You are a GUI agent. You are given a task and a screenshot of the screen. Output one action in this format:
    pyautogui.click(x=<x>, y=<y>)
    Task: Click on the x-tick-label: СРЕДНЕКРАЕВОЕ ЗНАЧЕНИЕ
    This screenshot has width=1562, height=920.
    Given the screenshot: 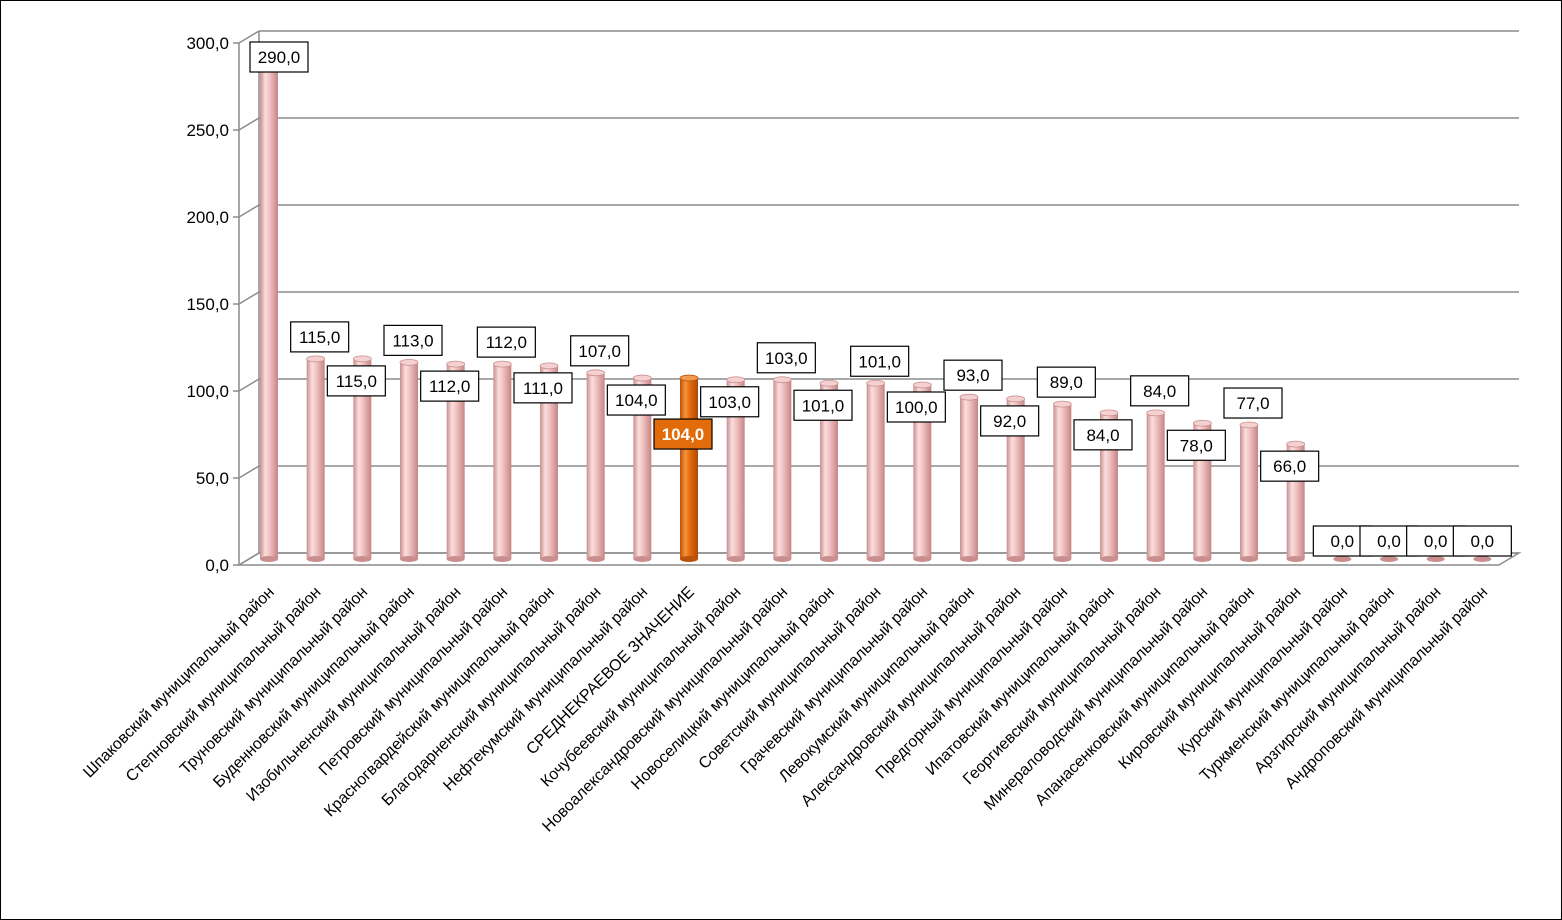 What is the action you would take?
    pyautogui.click(x=610, y=671)
    